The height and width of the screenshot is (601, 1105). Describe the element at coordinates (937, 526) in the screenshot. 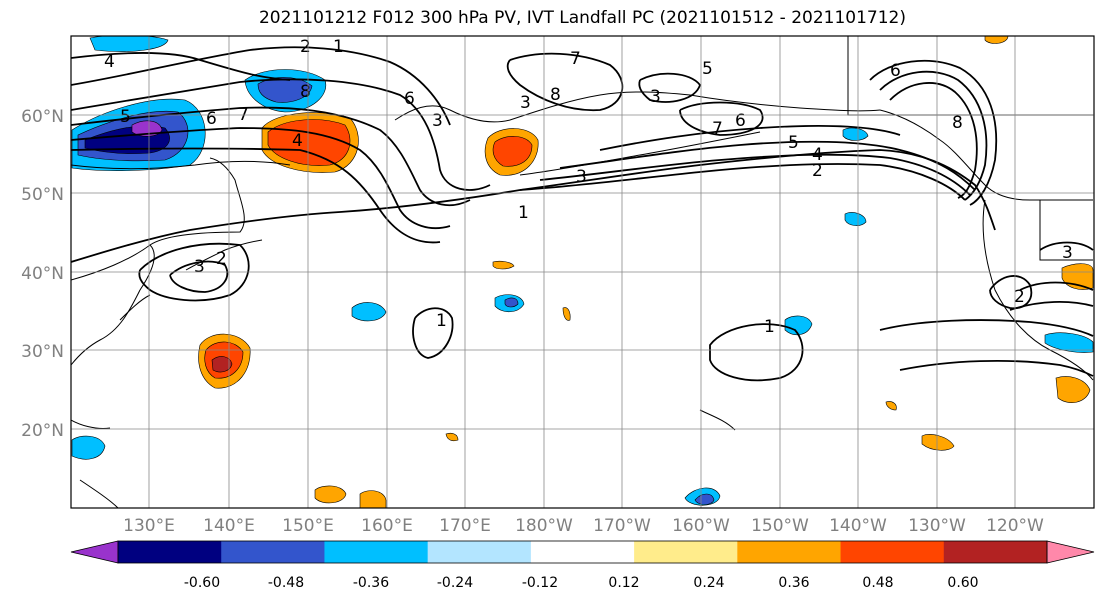

I see `lon-label: 130°W` at that location.